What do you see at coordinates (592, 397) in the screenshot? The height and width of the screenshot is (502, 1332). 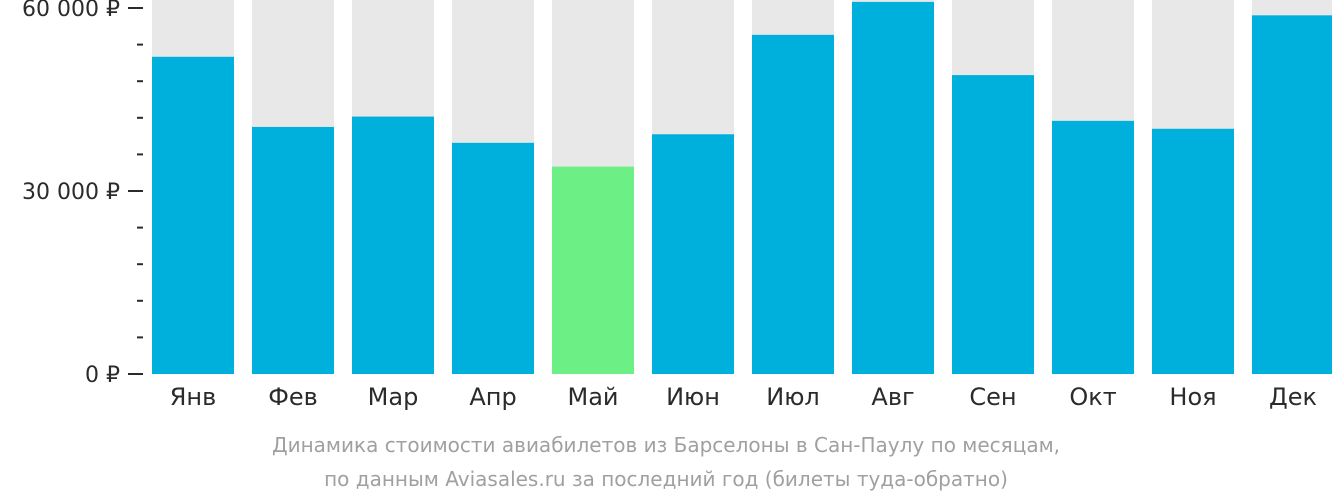 I see `x-tick-label: Май` at bounding box center [592, 397].